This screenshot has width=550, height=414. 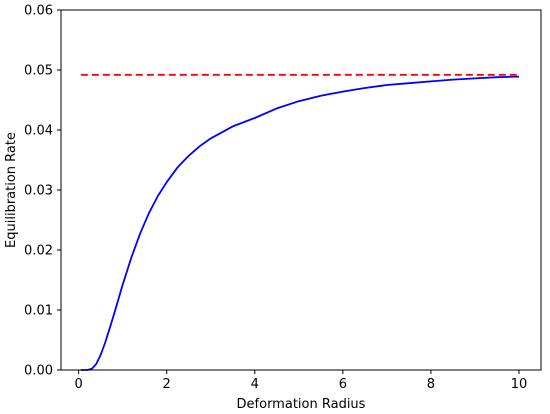 What do you see at coordinates (301, 404) in the screenshot?
I see `x-axis-label: Deformation Radius` at bounding box center [301, 404].